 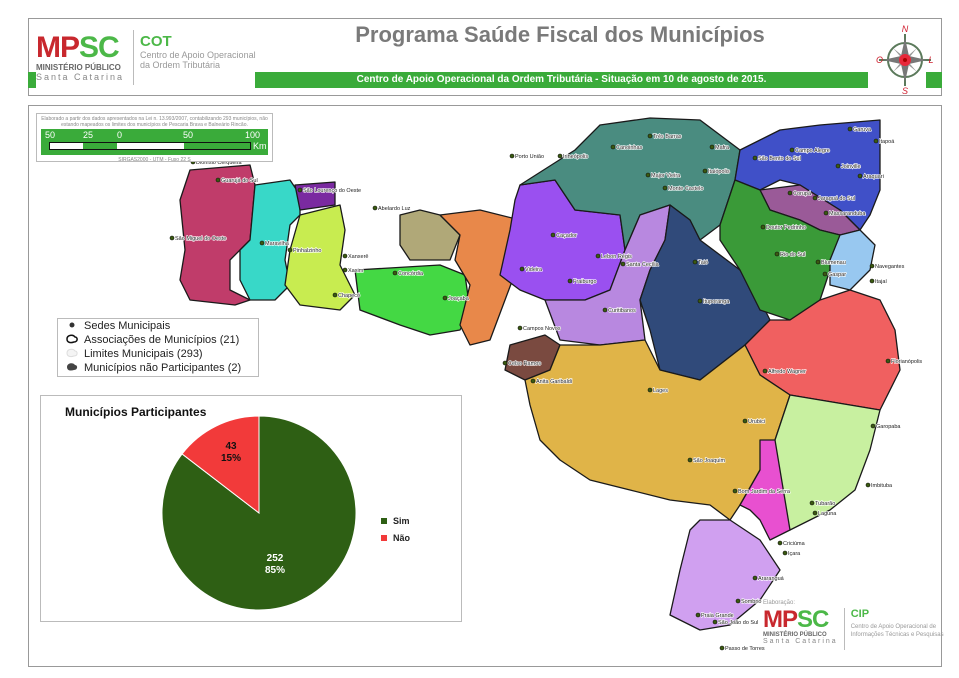 I want to click on city-marker: São Joaquim, so click(x=706, y=461).